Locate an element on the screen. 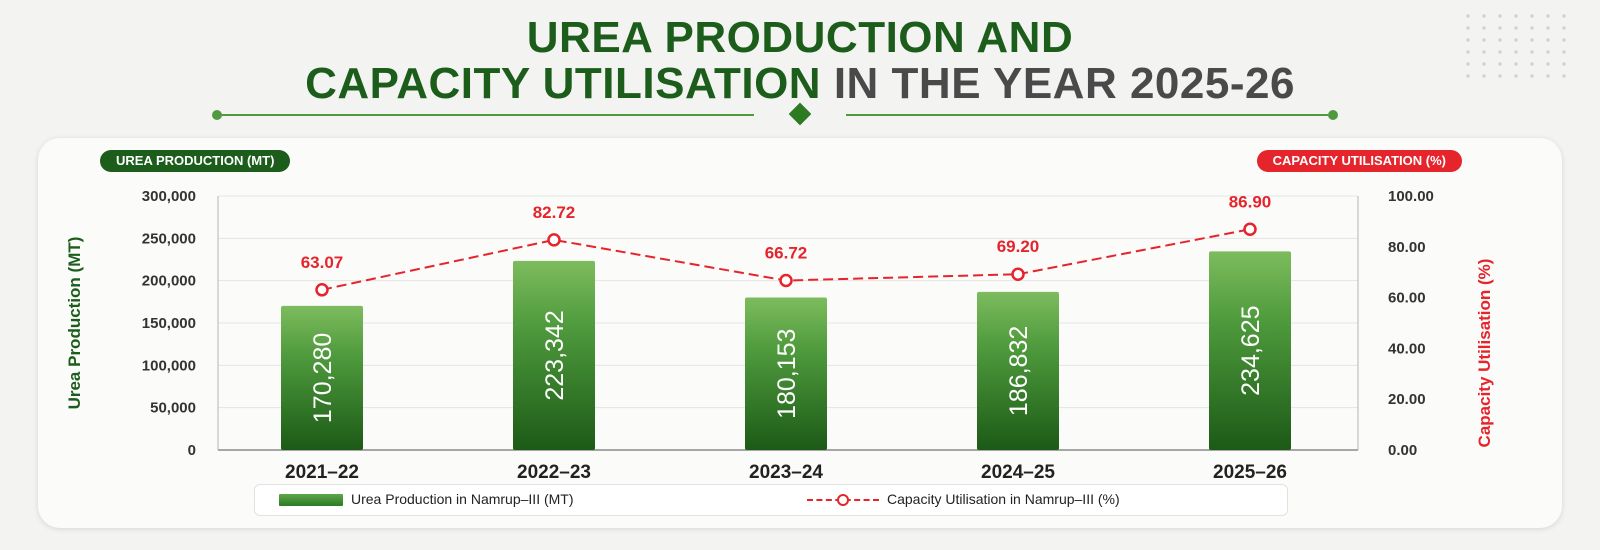 The height and width of the screenshot is (550, 1600). left-tick-label: 300,000 is located at coordinates (169, 196).